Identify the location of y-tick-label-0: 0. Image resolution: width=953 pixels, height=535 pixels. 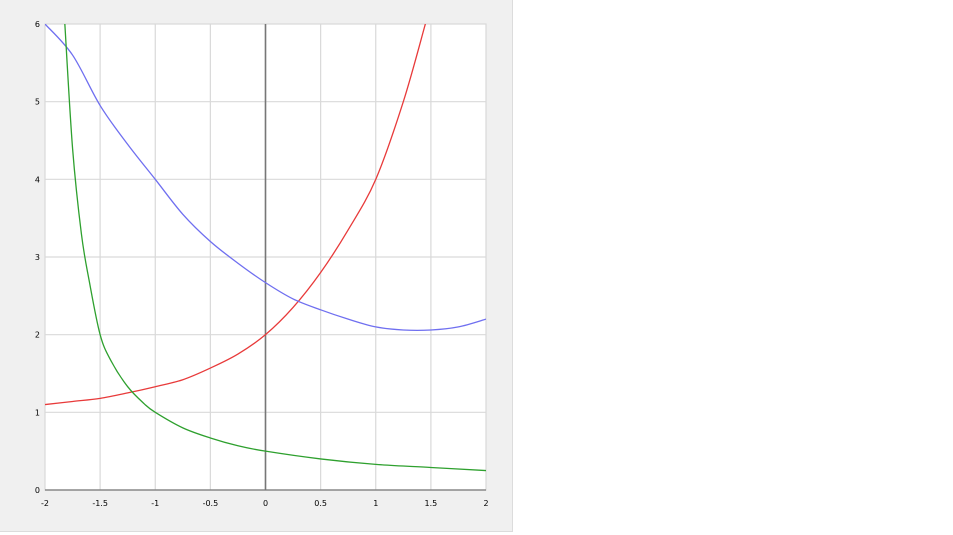
(37, 490).